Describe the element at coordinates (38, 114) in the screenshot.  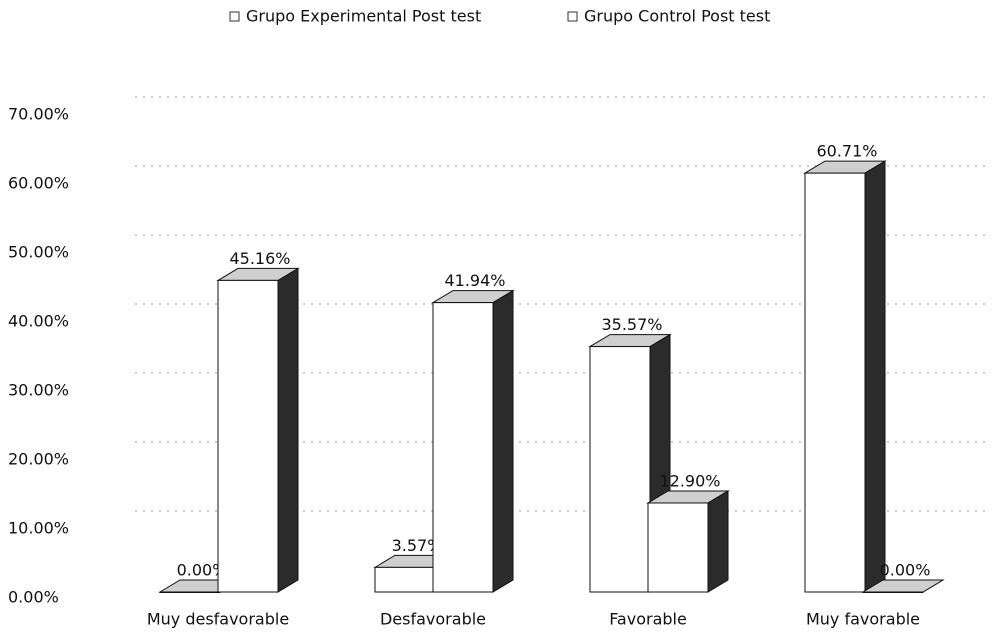
I see `y-tick-label: 70.00%` at that location.